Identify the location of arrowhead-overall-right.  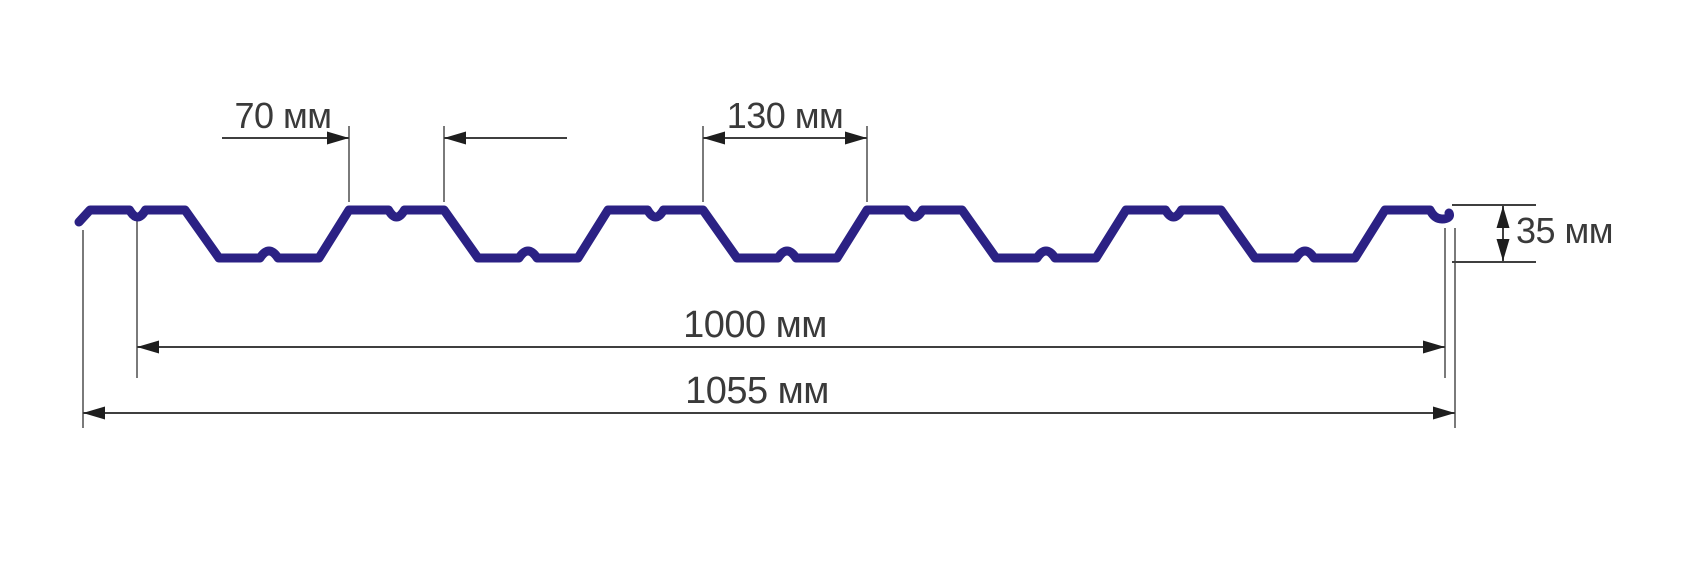
(1444, 413).